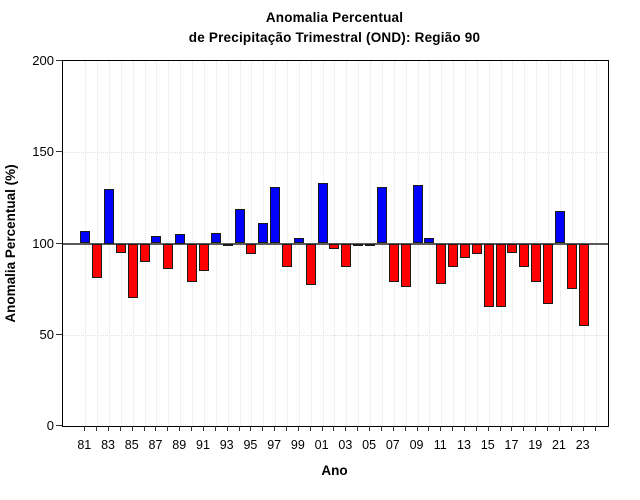 Image resolution: width=640 pixels, height=500 pixels. What do you see at coordinates (369, 445) in the screenshot?
I see `x-axis-tick-label: 05` at bounding box center [369, 445].